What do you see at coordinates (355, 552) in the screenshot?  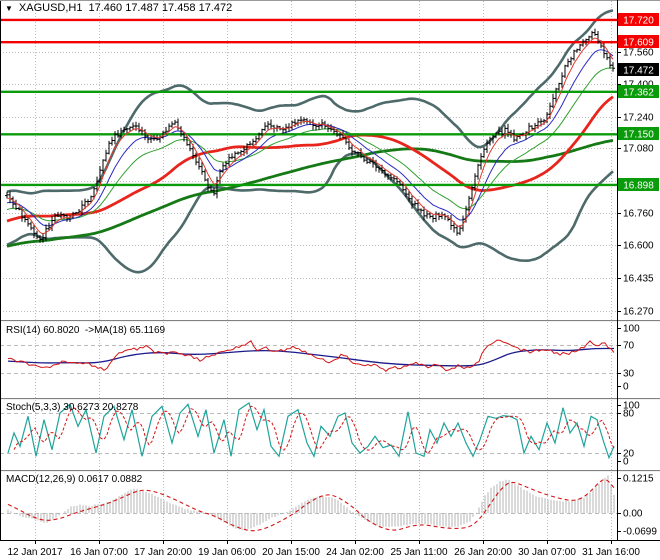 I see `time-axis-label: 24 Jan 02:00` at bounding box center [355, 552].